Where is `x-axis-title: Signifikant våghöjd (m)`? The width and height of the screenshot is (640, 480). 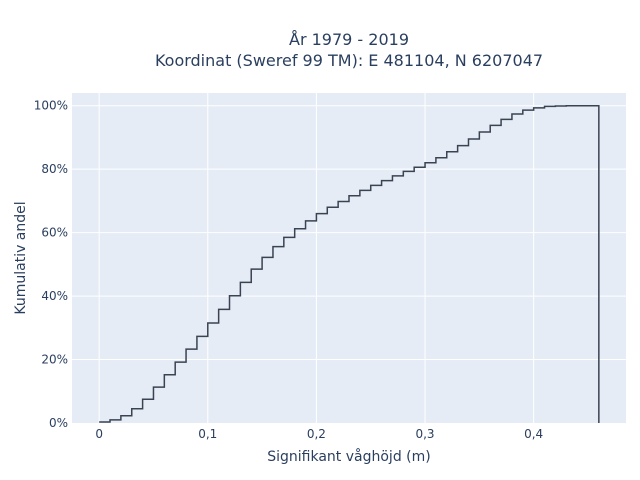
x-axis-title: Signifikant våghöjd (m) is located at coordinates (348, 456).